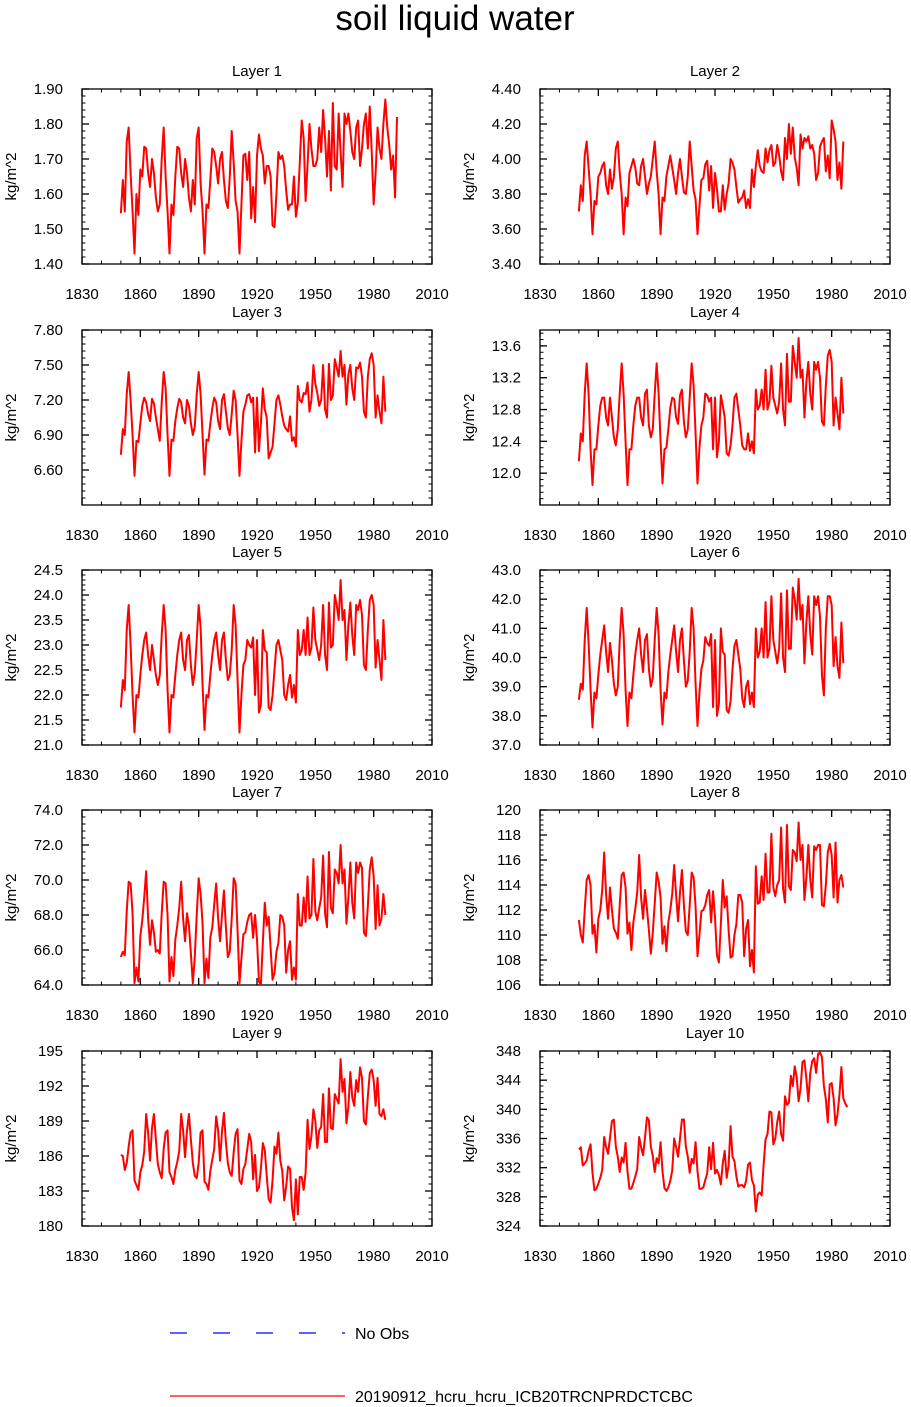  I want to click on y-tick-label: 7.20, so click(48, 400).